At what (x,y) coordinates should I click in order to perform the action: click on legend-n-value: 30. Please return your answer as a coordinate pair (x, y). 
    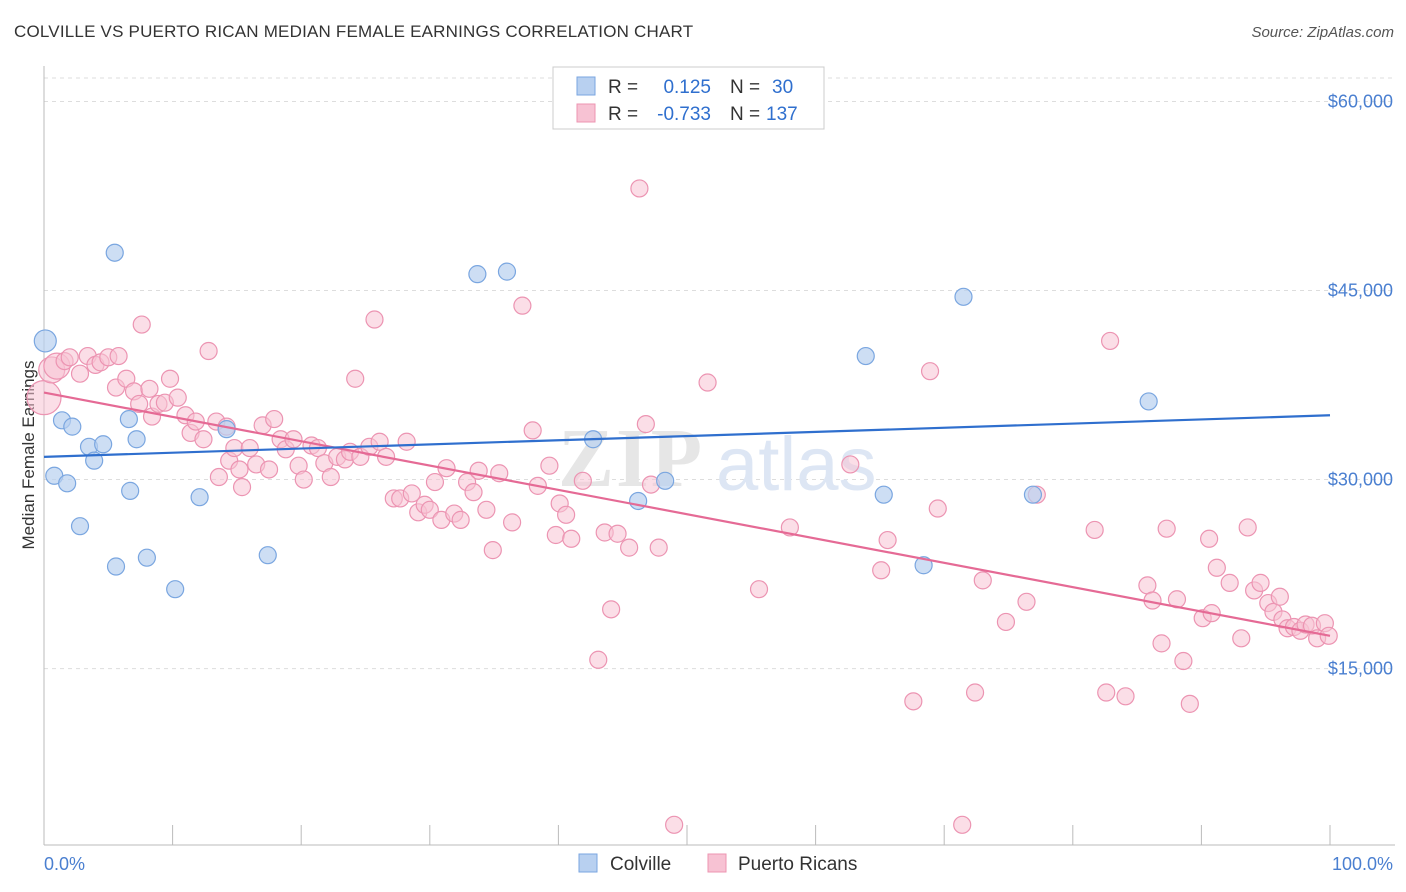
    Looking at the image, I should click on (782, 87).